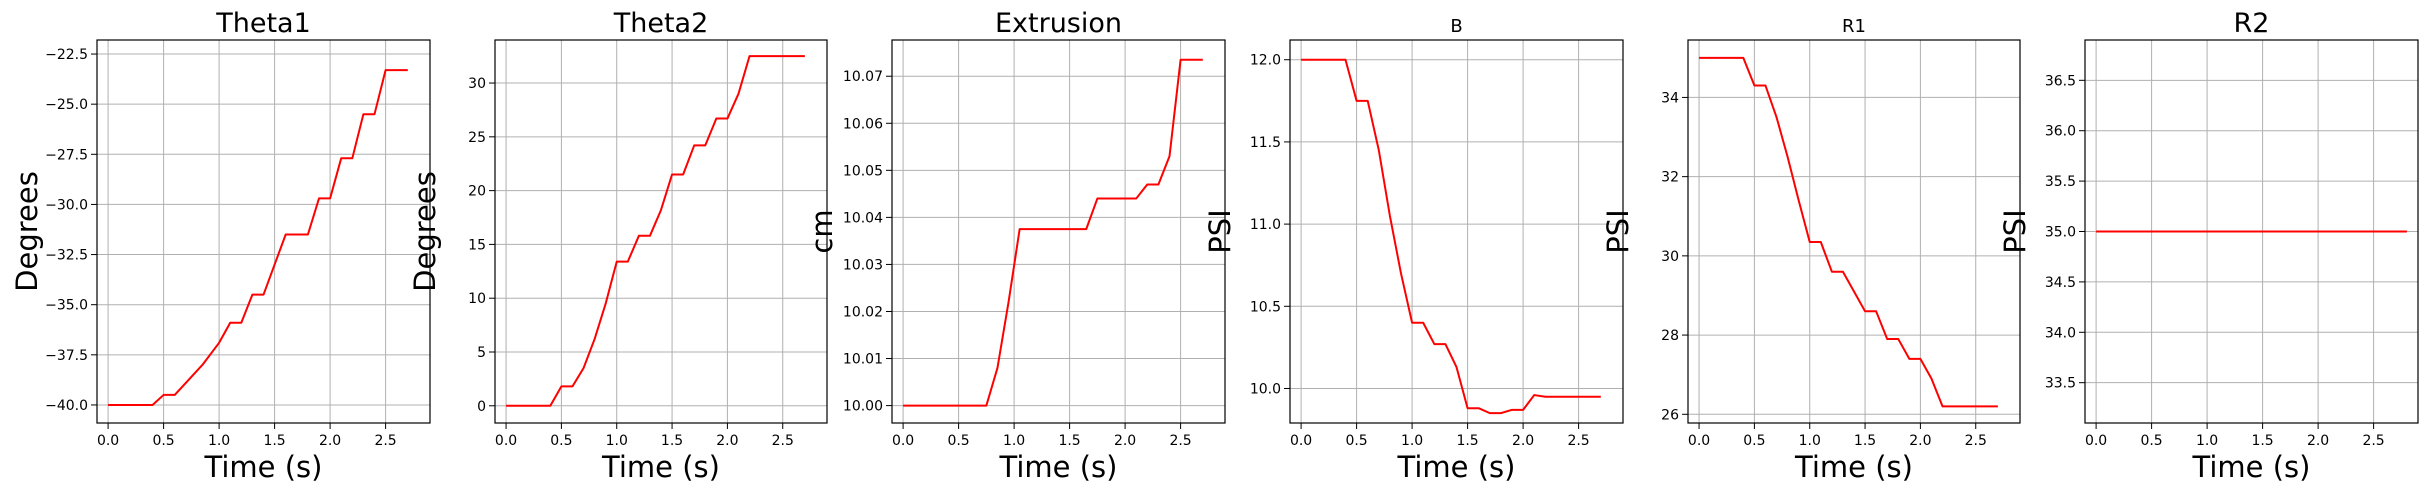 Image resolution: width=2430 pixels, height=492 pixels. I want to click on y-tick-label: 36.5, so click(2060, 81).